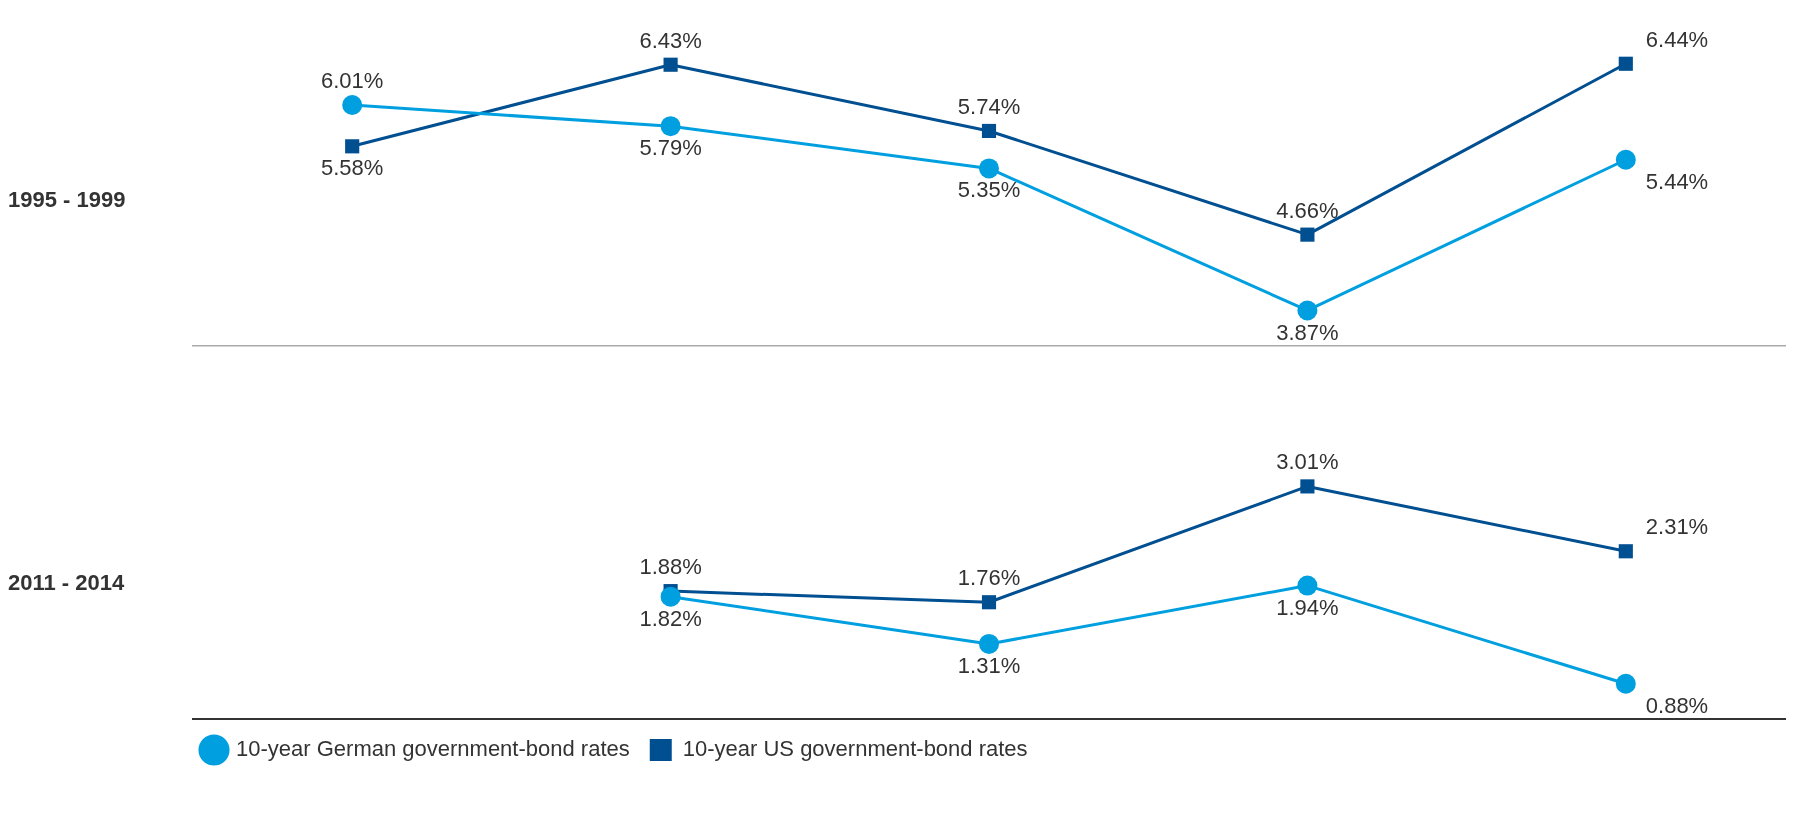  Describe the element at coordinates (989, 107) in the screenshot. I see `data-label: 5.74%` at that location.